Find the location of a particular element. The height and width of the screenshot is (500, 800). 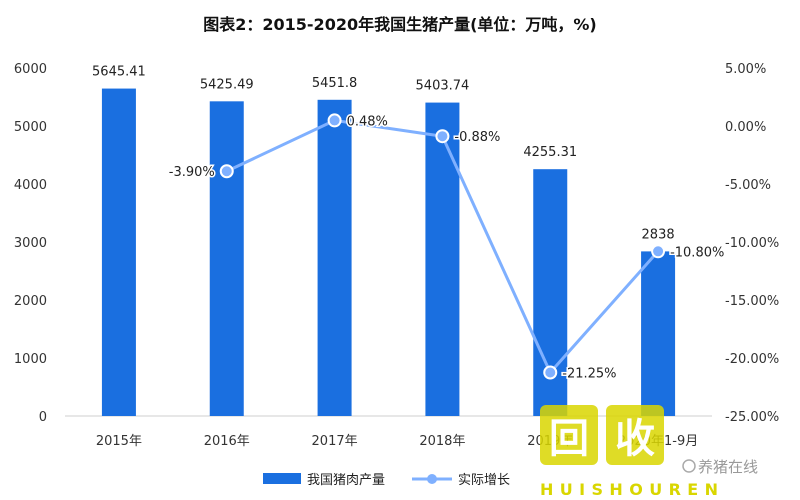

line-value-label: 0.48% is located at coordinates (367, 121).